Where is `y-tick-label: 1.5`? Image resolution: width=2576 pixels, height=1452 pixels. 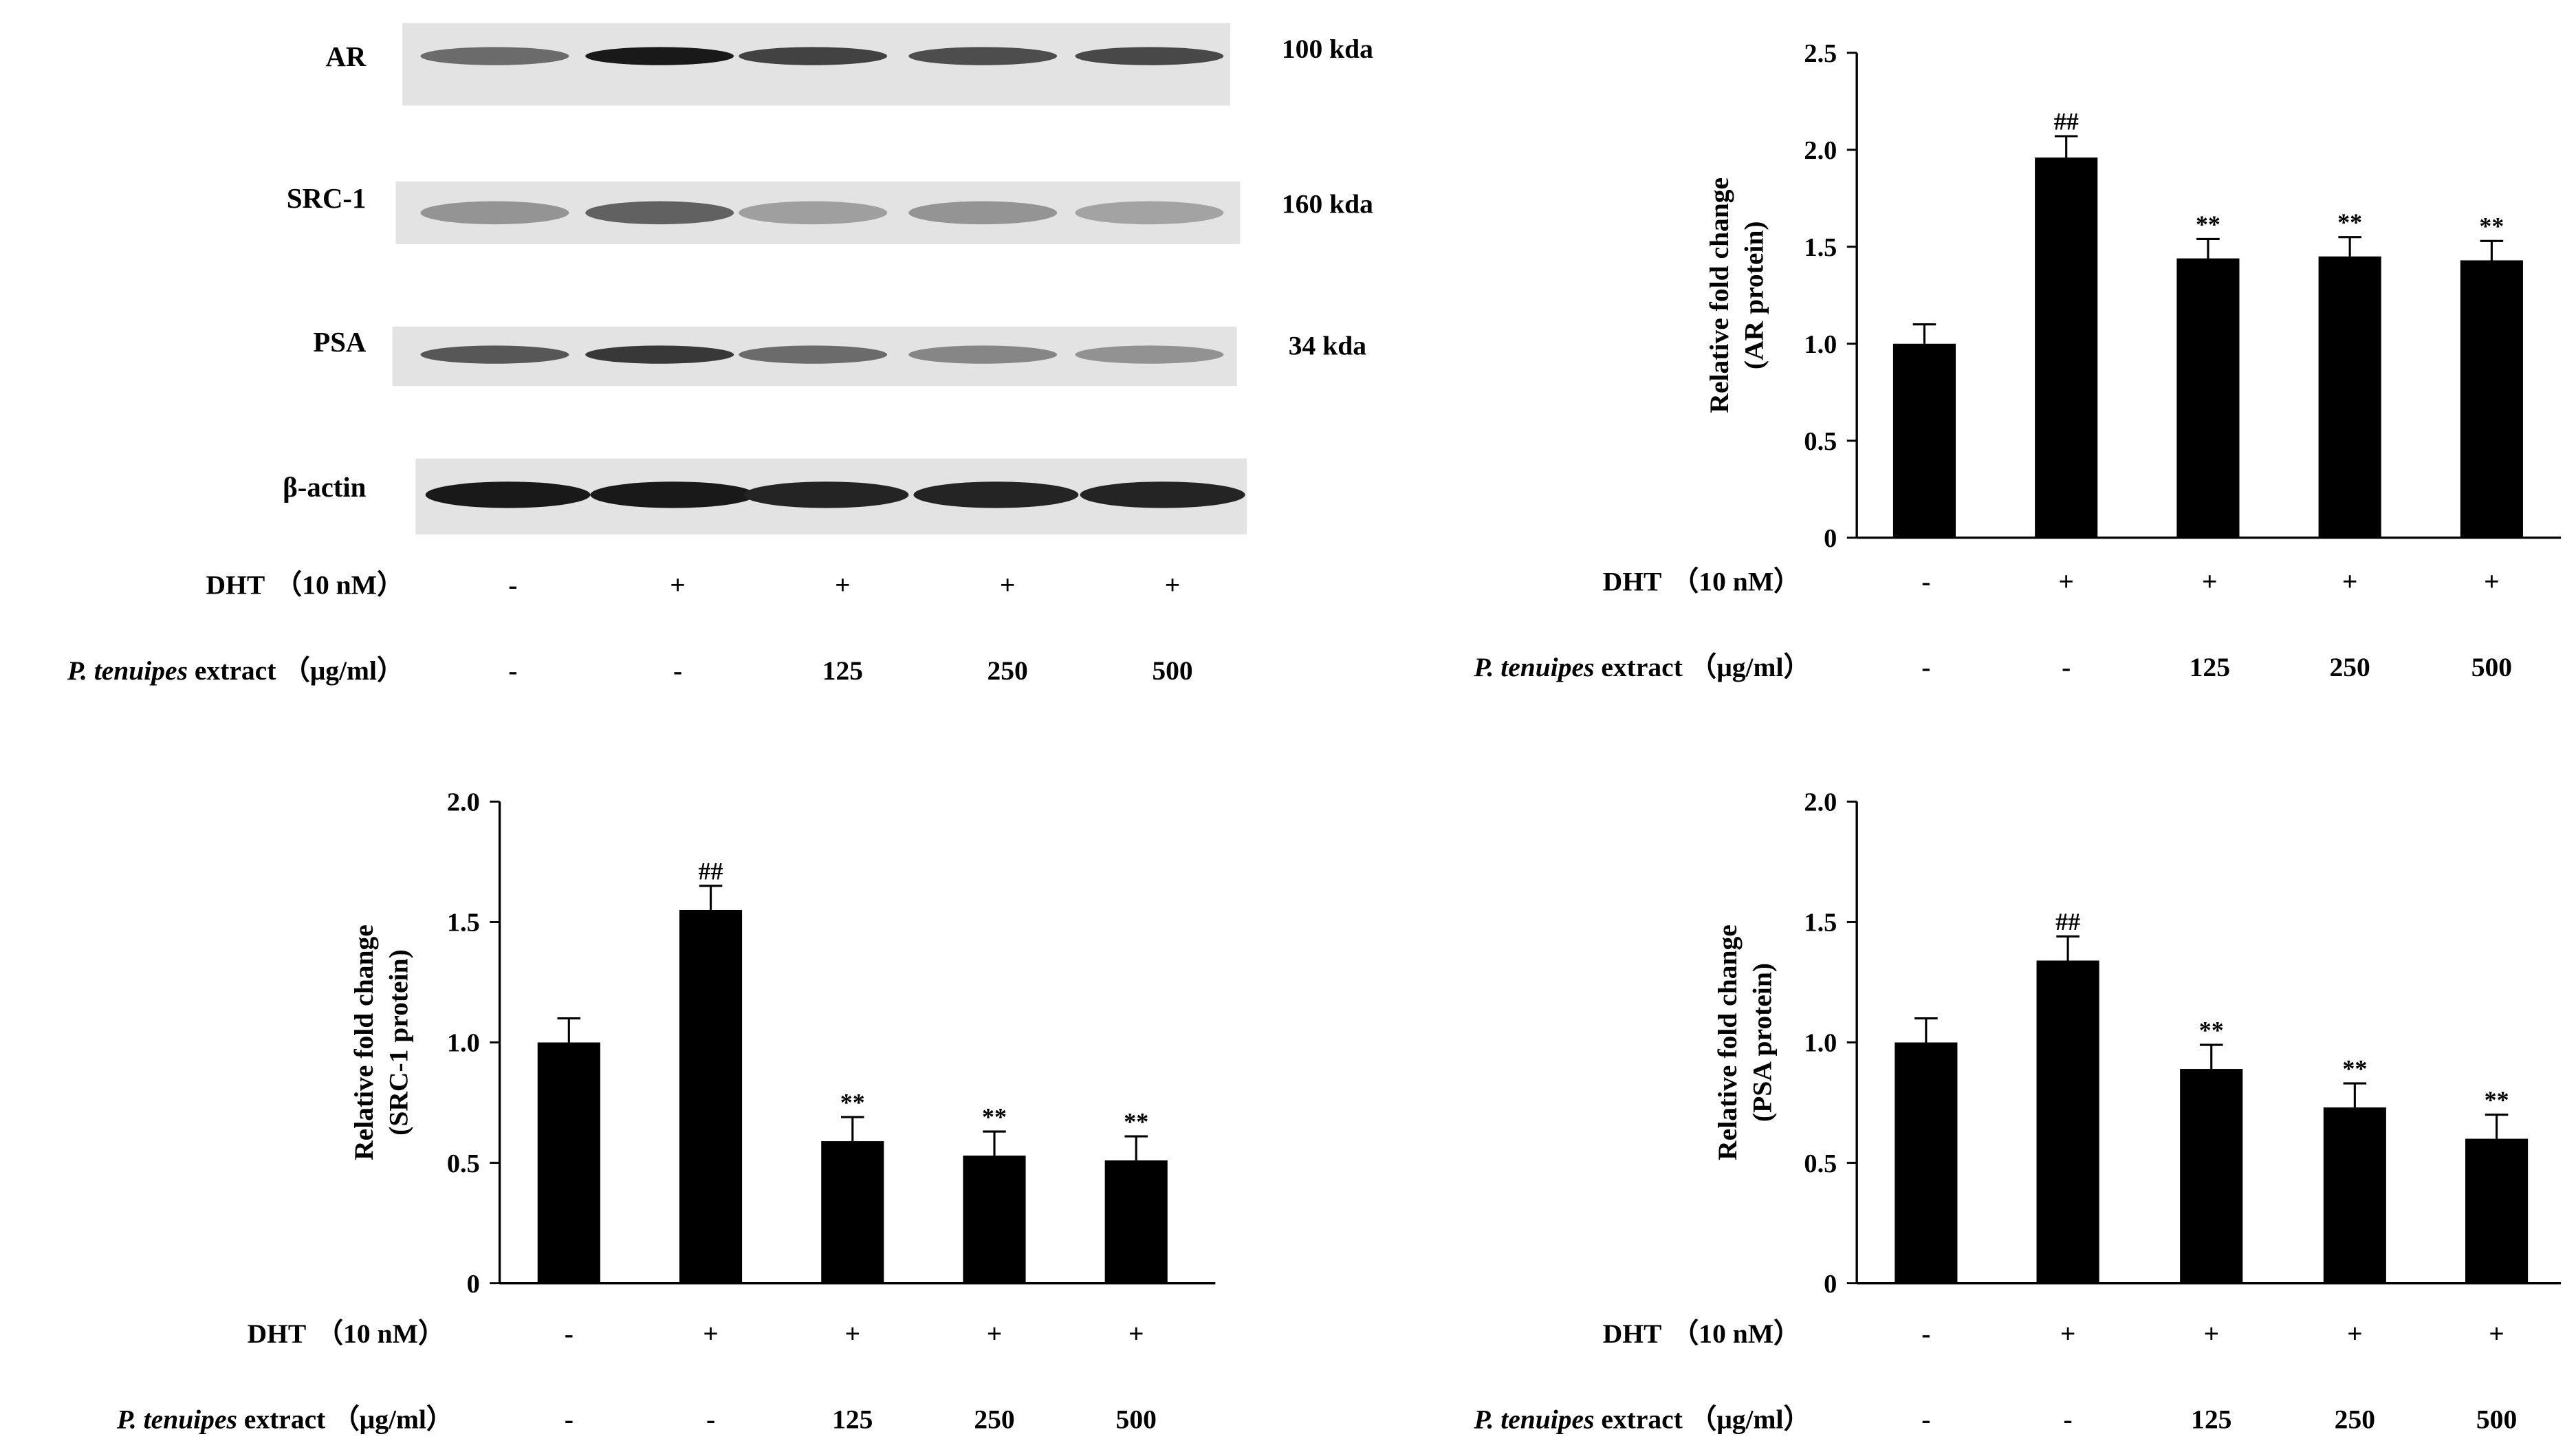
y-tick-label: 1.5 is located at coordinates (1820, 923).